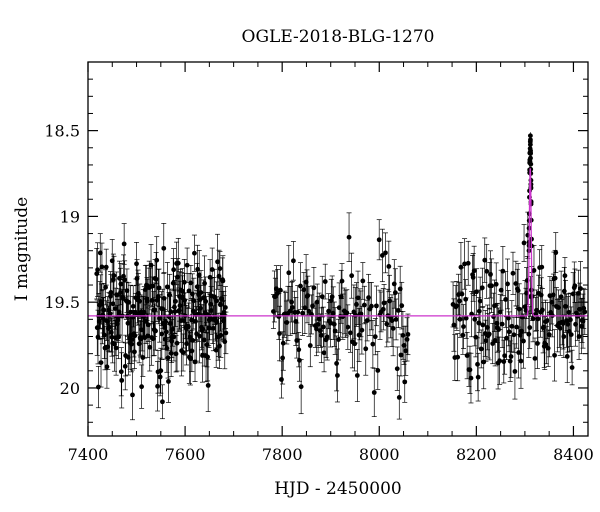  What do you see at coordinates (88, 454) in the screenshot?
I see `x-tick-label: 7400` at bounding box center [88, 454].